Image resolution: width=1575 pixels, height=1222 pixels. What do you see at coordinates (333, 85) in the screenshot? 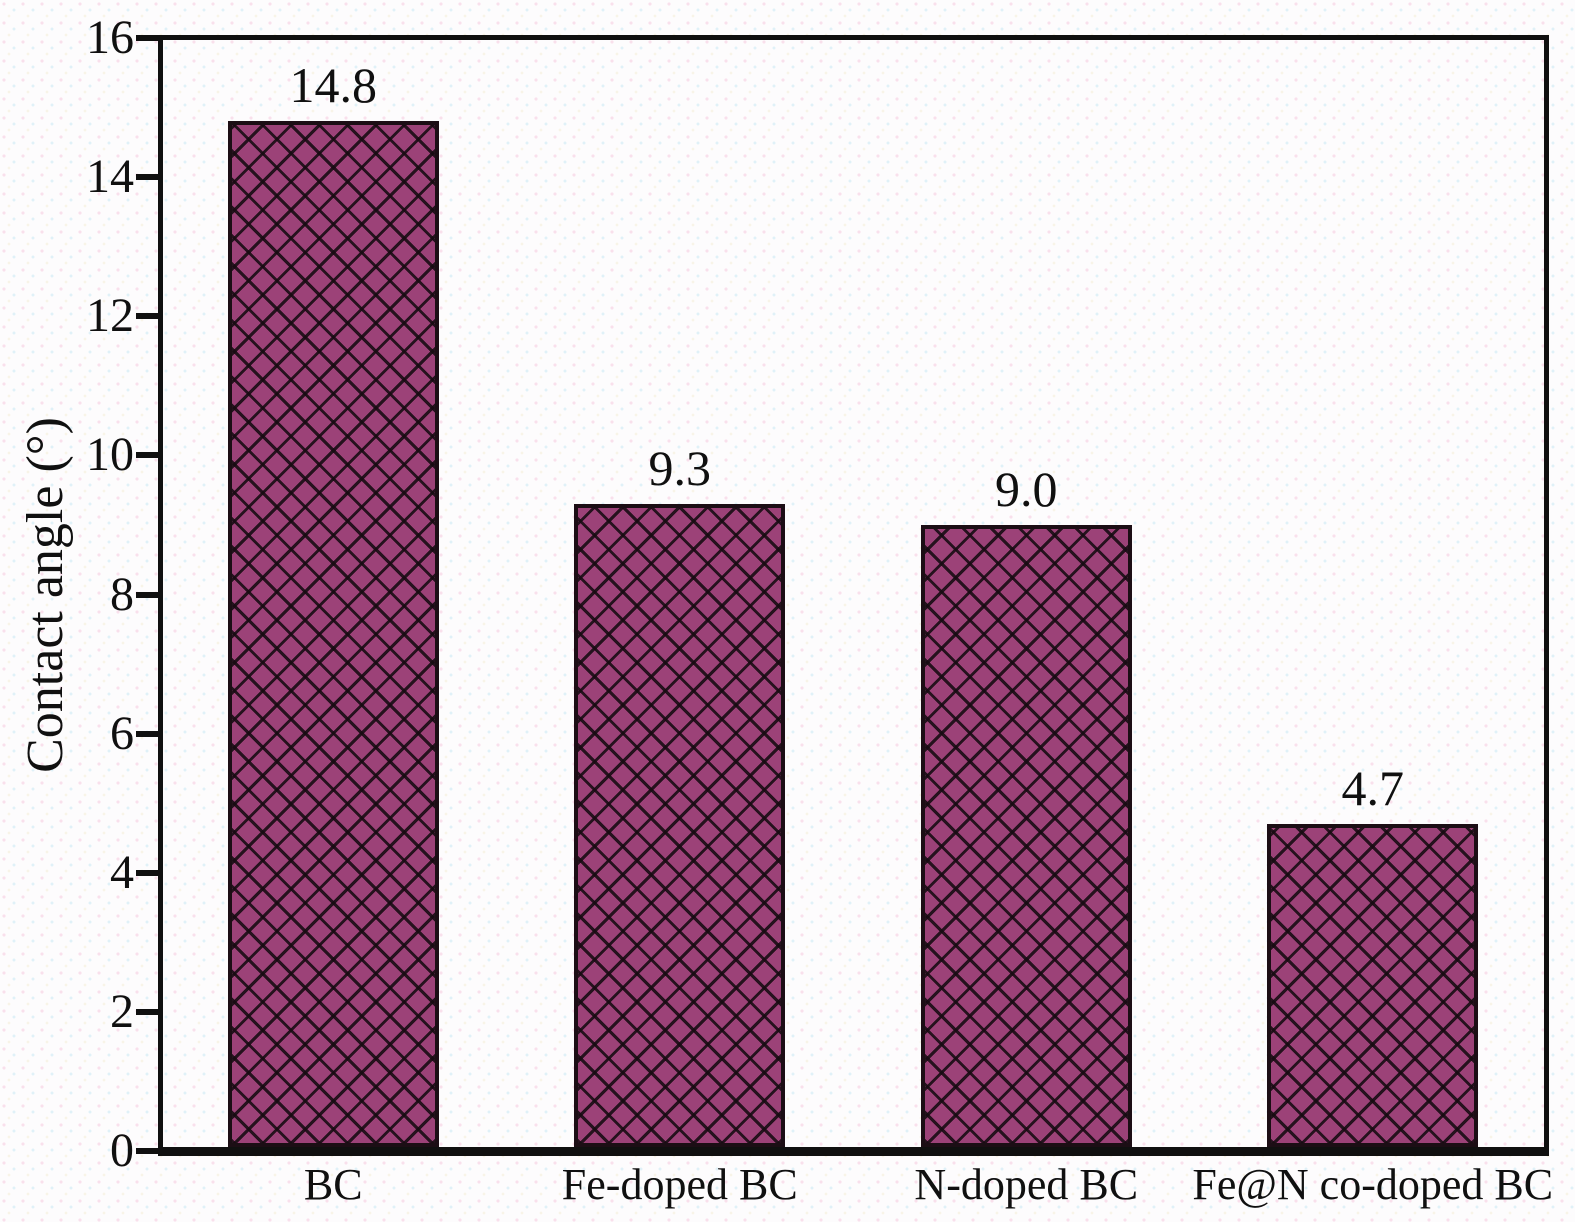
I see `bar-value-label: 14.8` at bounding box center [333, 85].